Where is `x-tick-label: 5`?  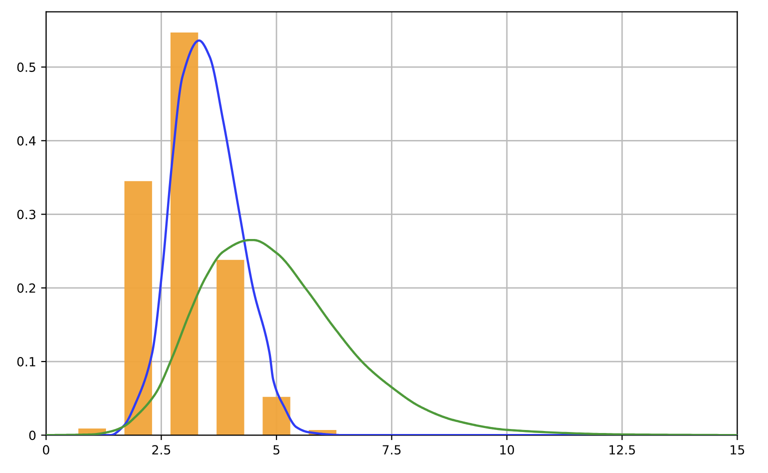
x-tick-label: 5 is located at coordinates (276, 450).